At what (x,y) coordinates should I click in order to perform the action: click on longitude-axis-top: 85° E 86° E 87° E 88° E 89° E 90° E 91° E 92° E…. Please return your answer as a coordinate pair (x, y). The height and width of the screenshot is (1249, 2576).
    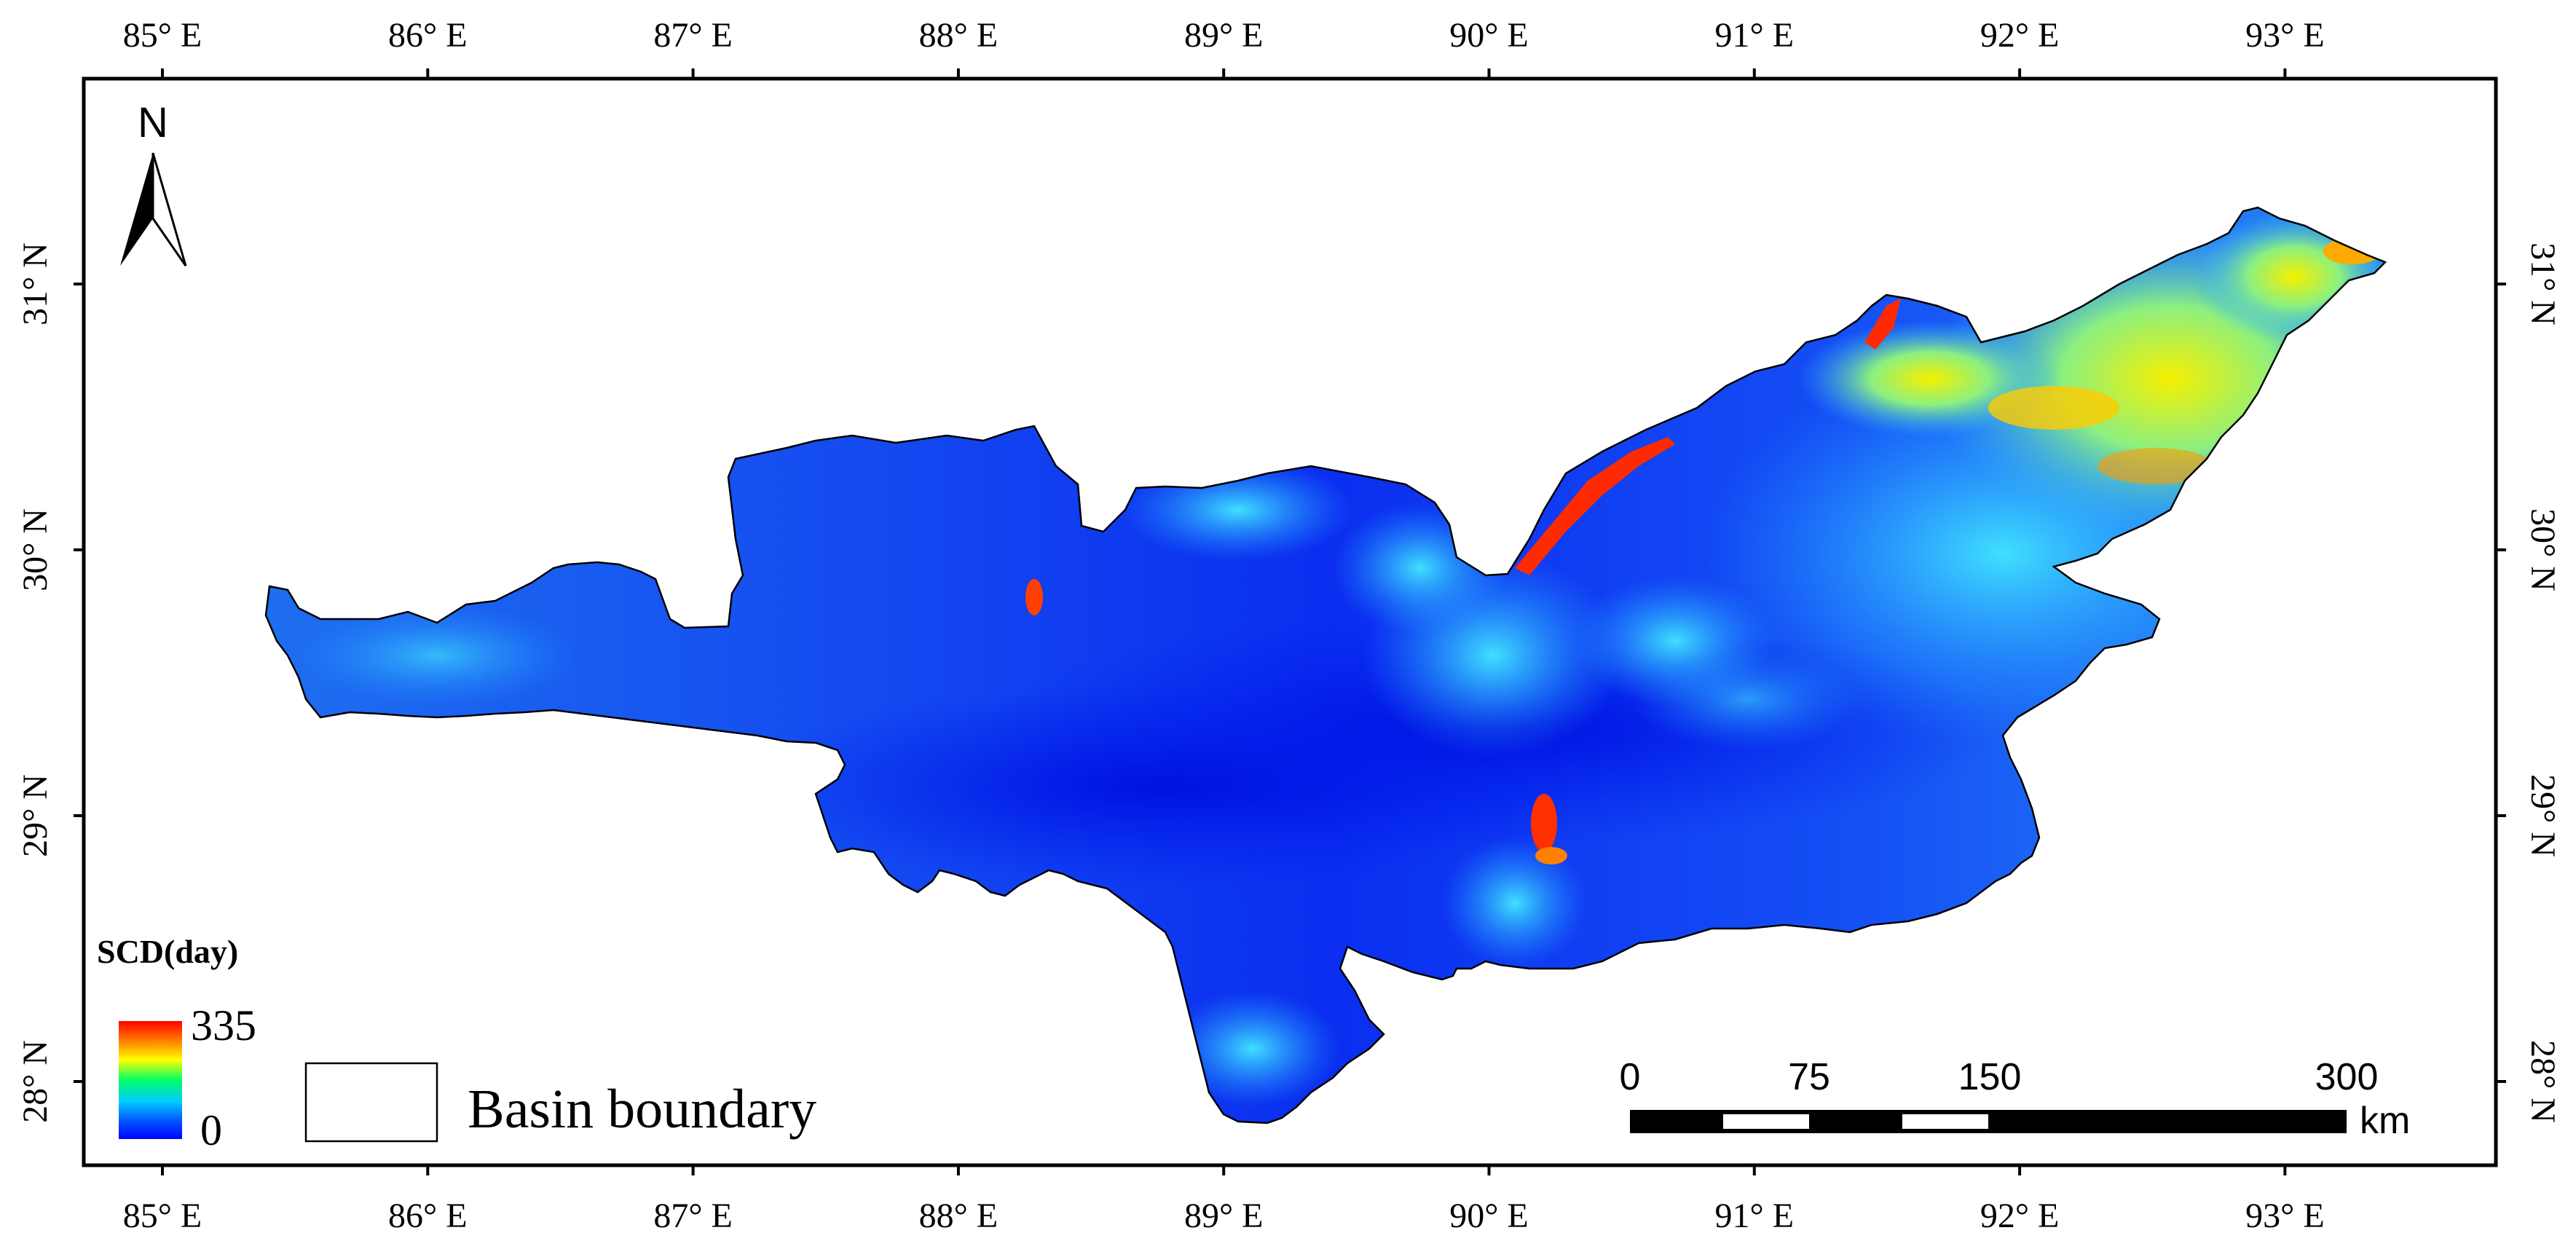
    Looking at the image, I should click on (1224, 48).